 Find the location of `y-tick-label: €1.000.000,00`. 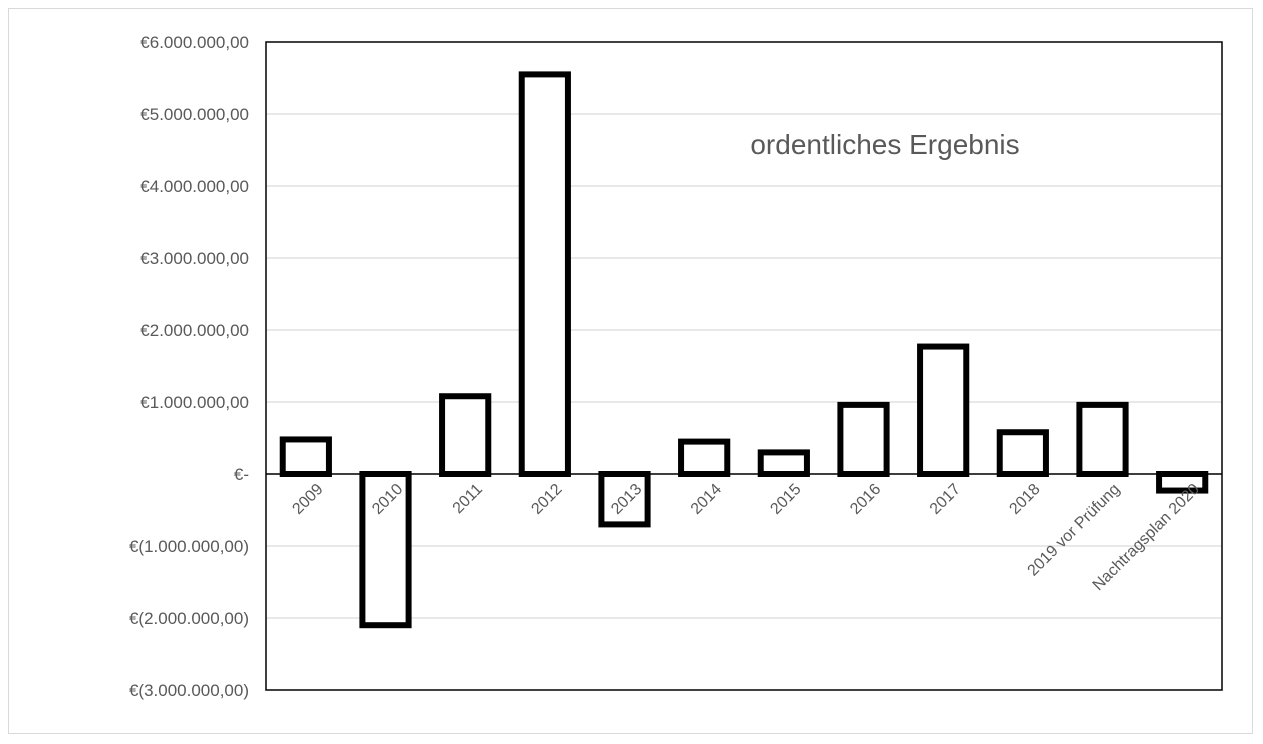

y-tick-label: €1.000.000,00 is located at coordinates (194, 402).